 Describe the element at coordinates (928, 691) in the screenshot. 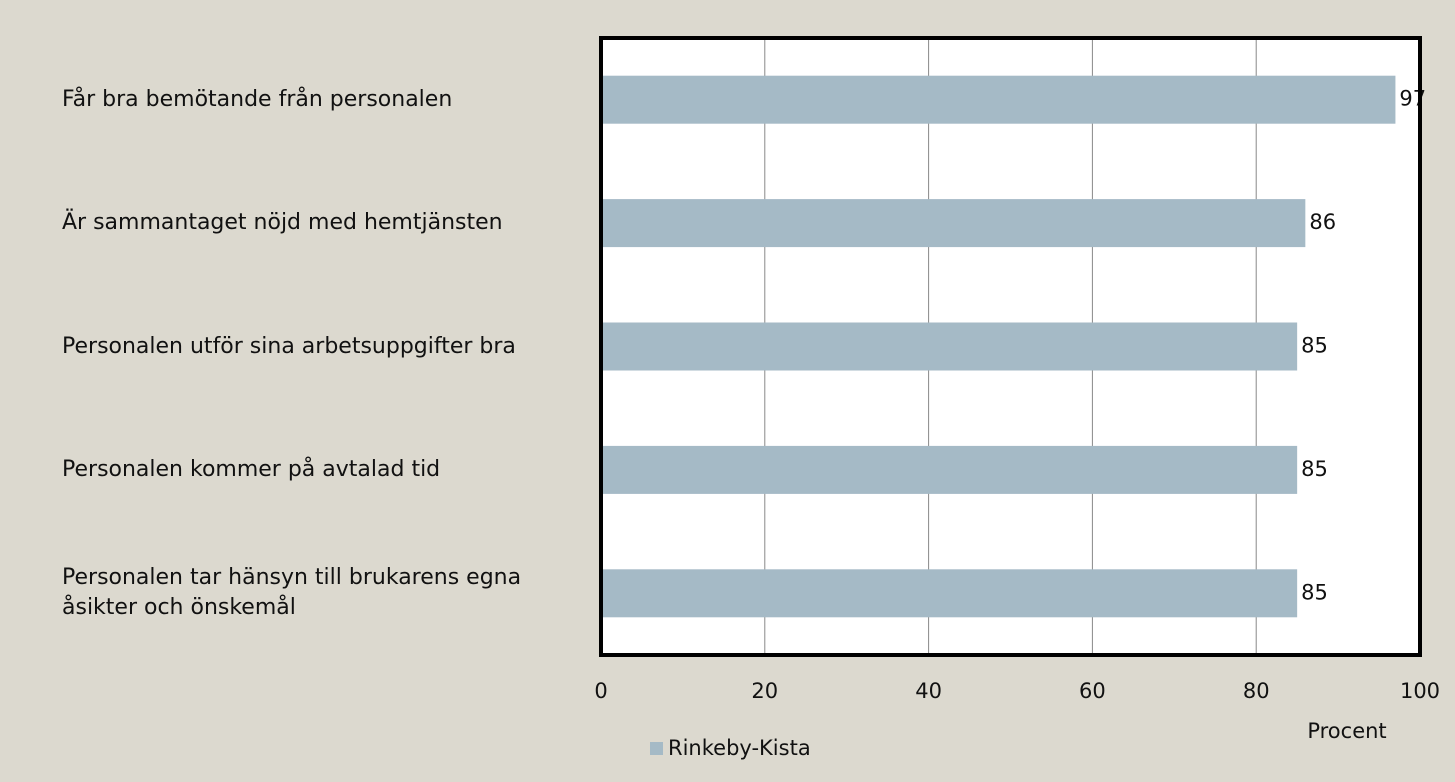

I see `x-tick-label: 40` at that location.